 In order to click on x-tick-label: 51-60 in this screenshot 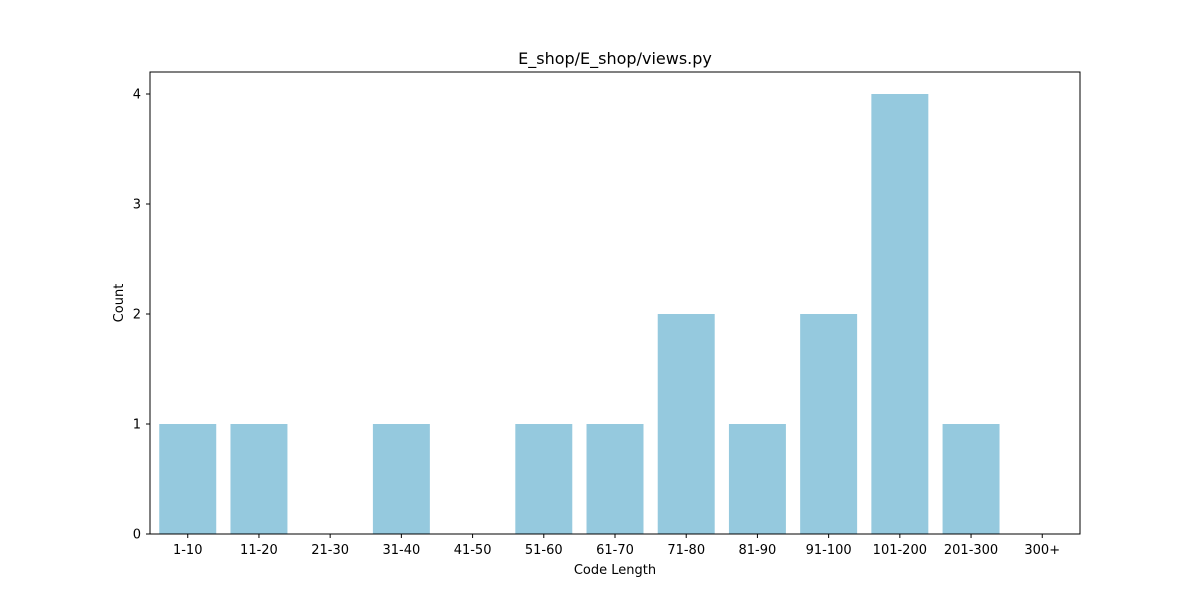, I will do `click(544, 550)`.